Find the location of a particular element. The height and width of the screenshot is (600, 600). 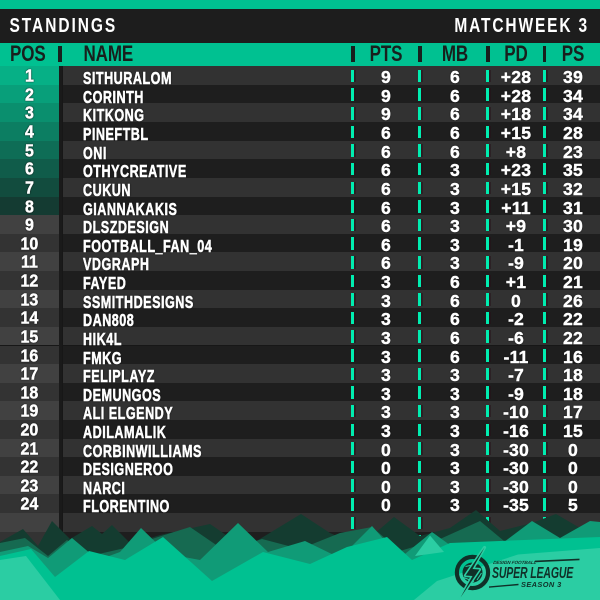

svg-text: DESIGN FOOTBALL is located at coordinates (515, 562).